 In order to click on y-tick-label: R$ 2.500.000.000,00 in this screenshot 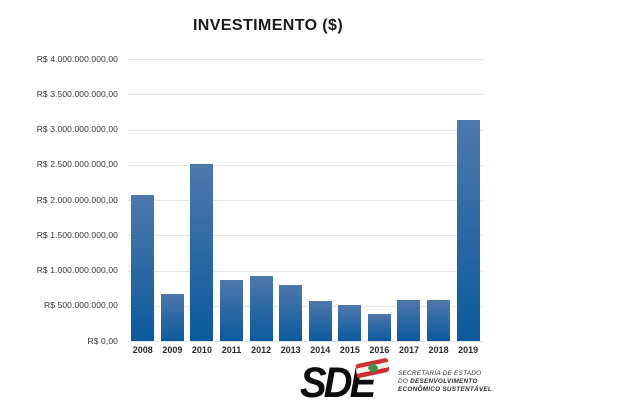, I will do `click(77, 164)`.